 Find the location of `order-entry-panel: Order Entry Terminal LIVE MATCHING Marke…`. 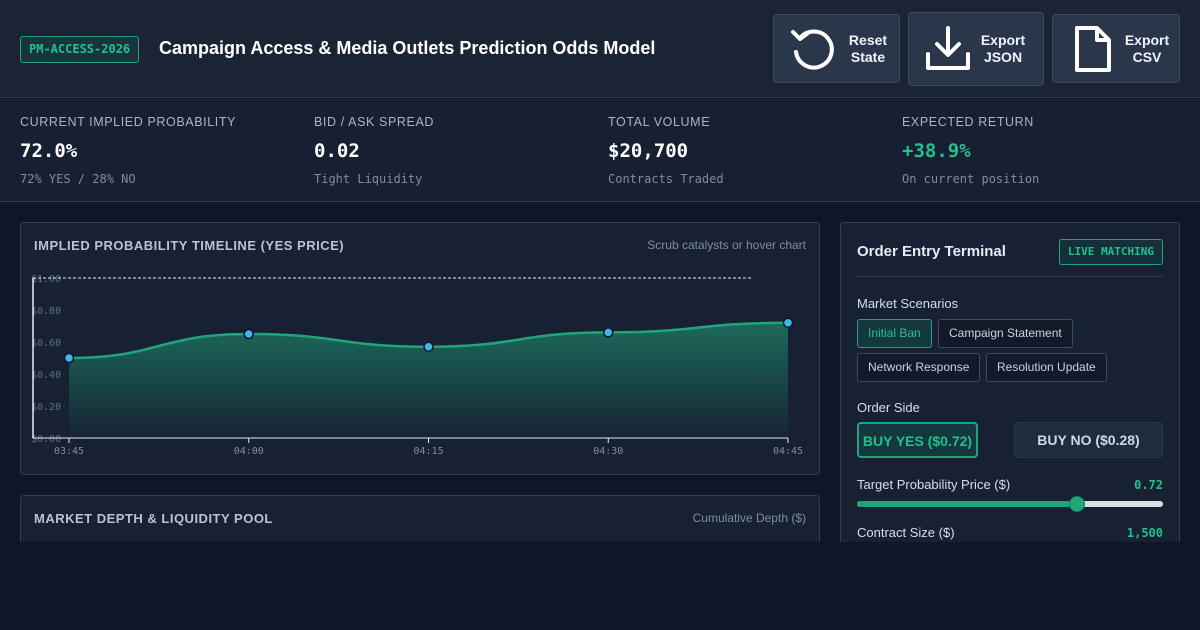

order-entry-panel: Order Entry Terminal LIVE MATCHING Marke… is located at coordinates (1010, 387).